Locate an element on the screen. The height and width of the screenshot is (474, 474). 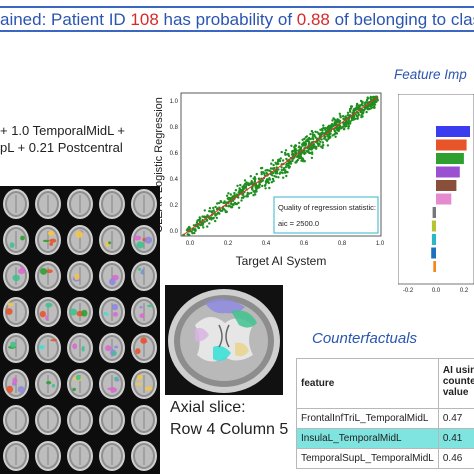
row-feature: TemporalSupL_TemporalMidL is located at coordinates (367, 458).